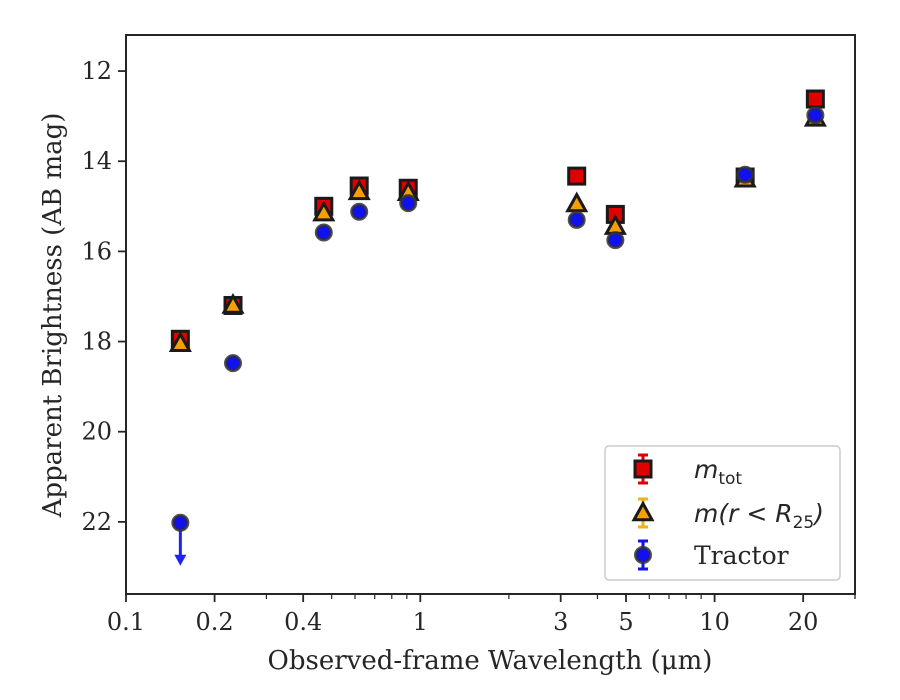 The height and width of the screenshot is (700, 900). I want to click on x-tick-label: 0.1, so click(126, 622).